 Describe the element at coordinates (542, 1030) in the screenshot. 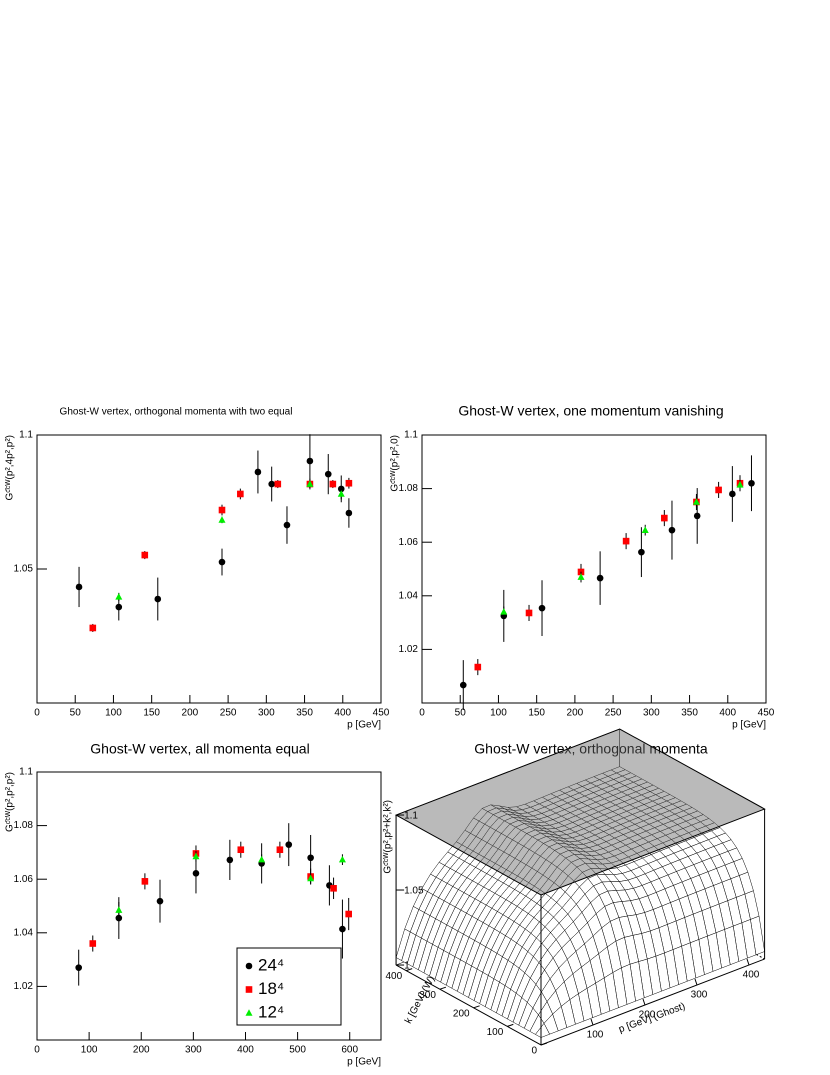

I see `surface-cell` at that location.